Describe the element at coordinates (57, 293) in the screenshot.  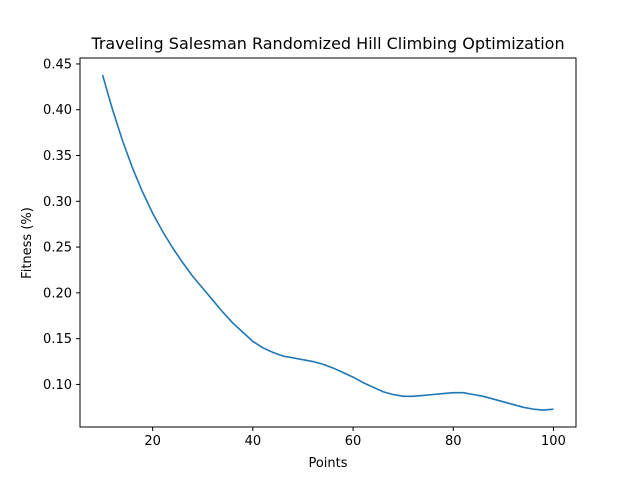
I see `y-tick-label: 0.20` at that location.